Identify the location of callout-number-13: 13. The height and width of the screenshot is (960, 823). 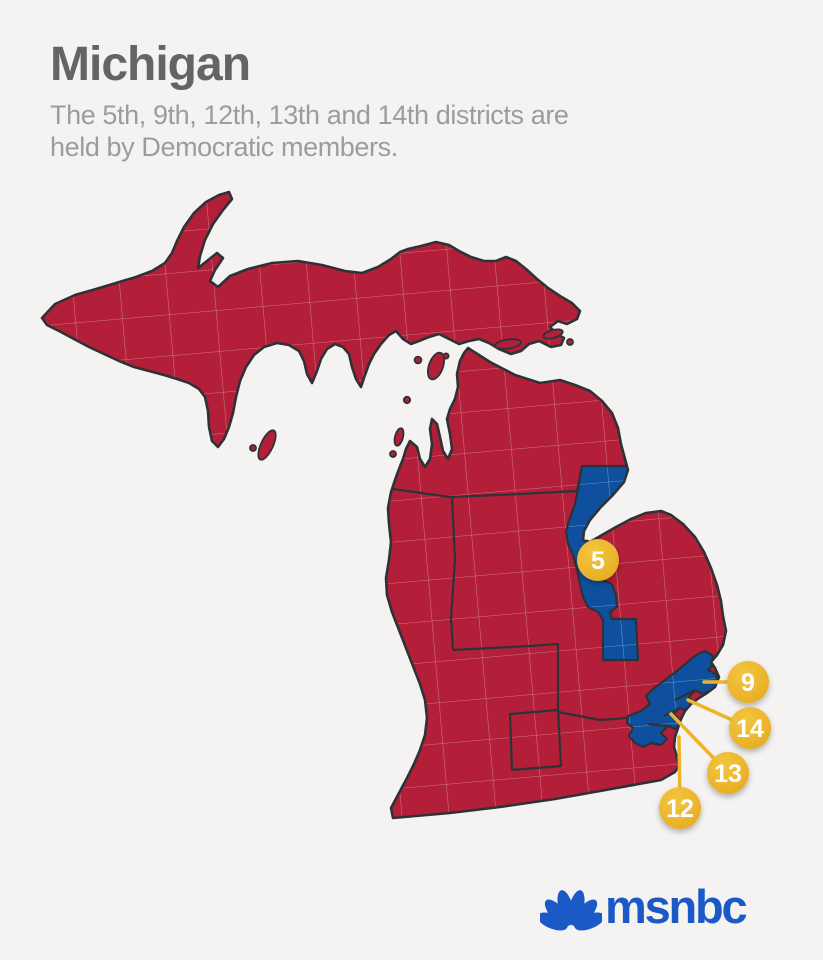
(728, 774).